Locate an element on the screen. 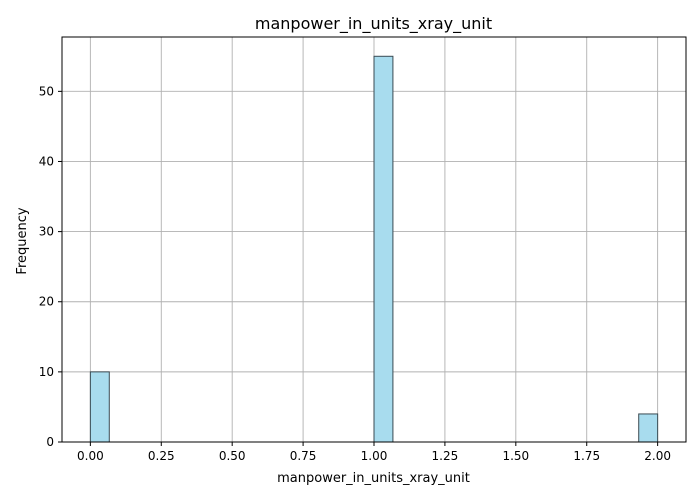  y-tick-label: 40 is located at coordinates (46, 161).